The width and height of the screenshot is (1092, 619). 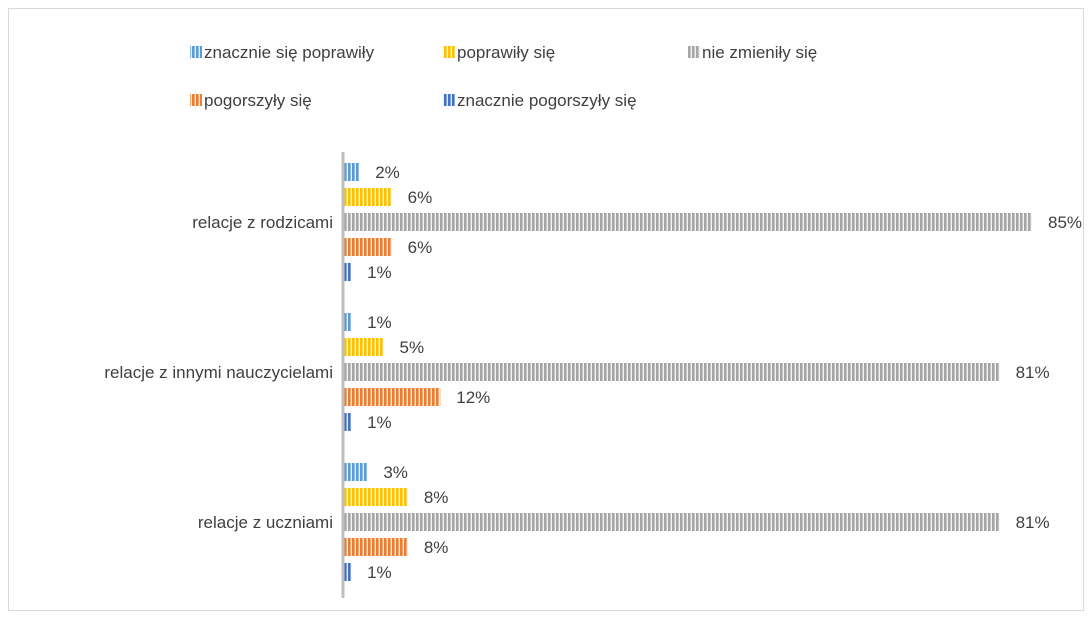 What do you see at coordinates (694, 52) in the screenshot?
I see `legend-swatch-nie-zmienily-sie` at bounding box center [694, 52].